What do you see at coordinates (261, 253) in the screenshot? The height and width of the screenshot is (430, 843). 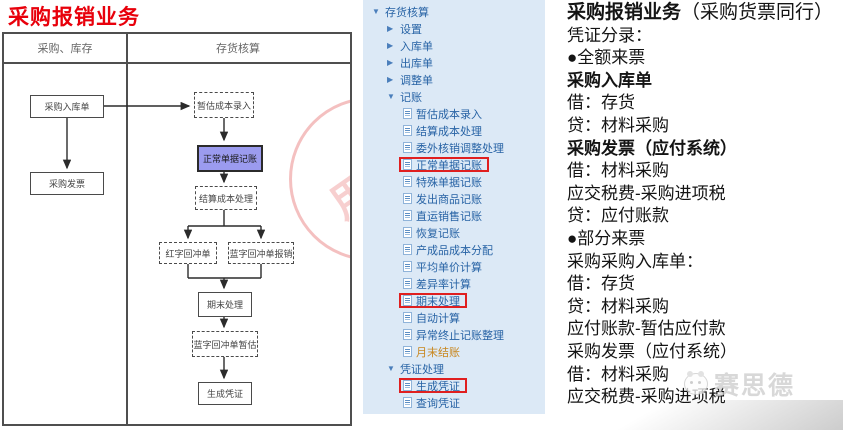 I see `flow-node-blue-offset-reimburse: 蓝字回冲单报销` at bounding box center [261, 253].